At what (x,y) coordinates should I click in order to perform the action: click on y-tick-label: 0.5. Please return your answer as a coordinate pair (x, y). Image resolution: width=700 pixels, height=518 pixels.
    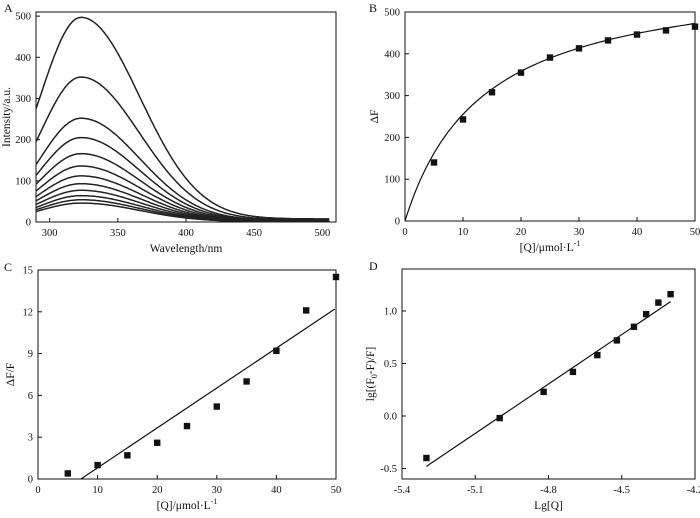
    Looking at the image, I should click on (390, 364).